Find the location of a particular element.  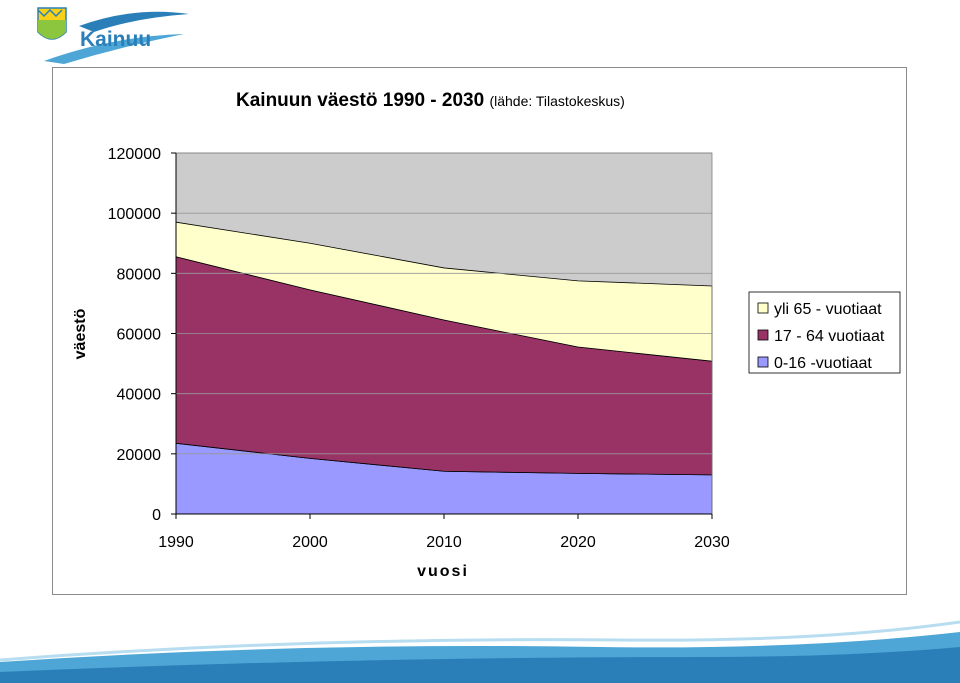

legend-label-1: yli 65 - vuotiaat is located at coordinates (828, 309).